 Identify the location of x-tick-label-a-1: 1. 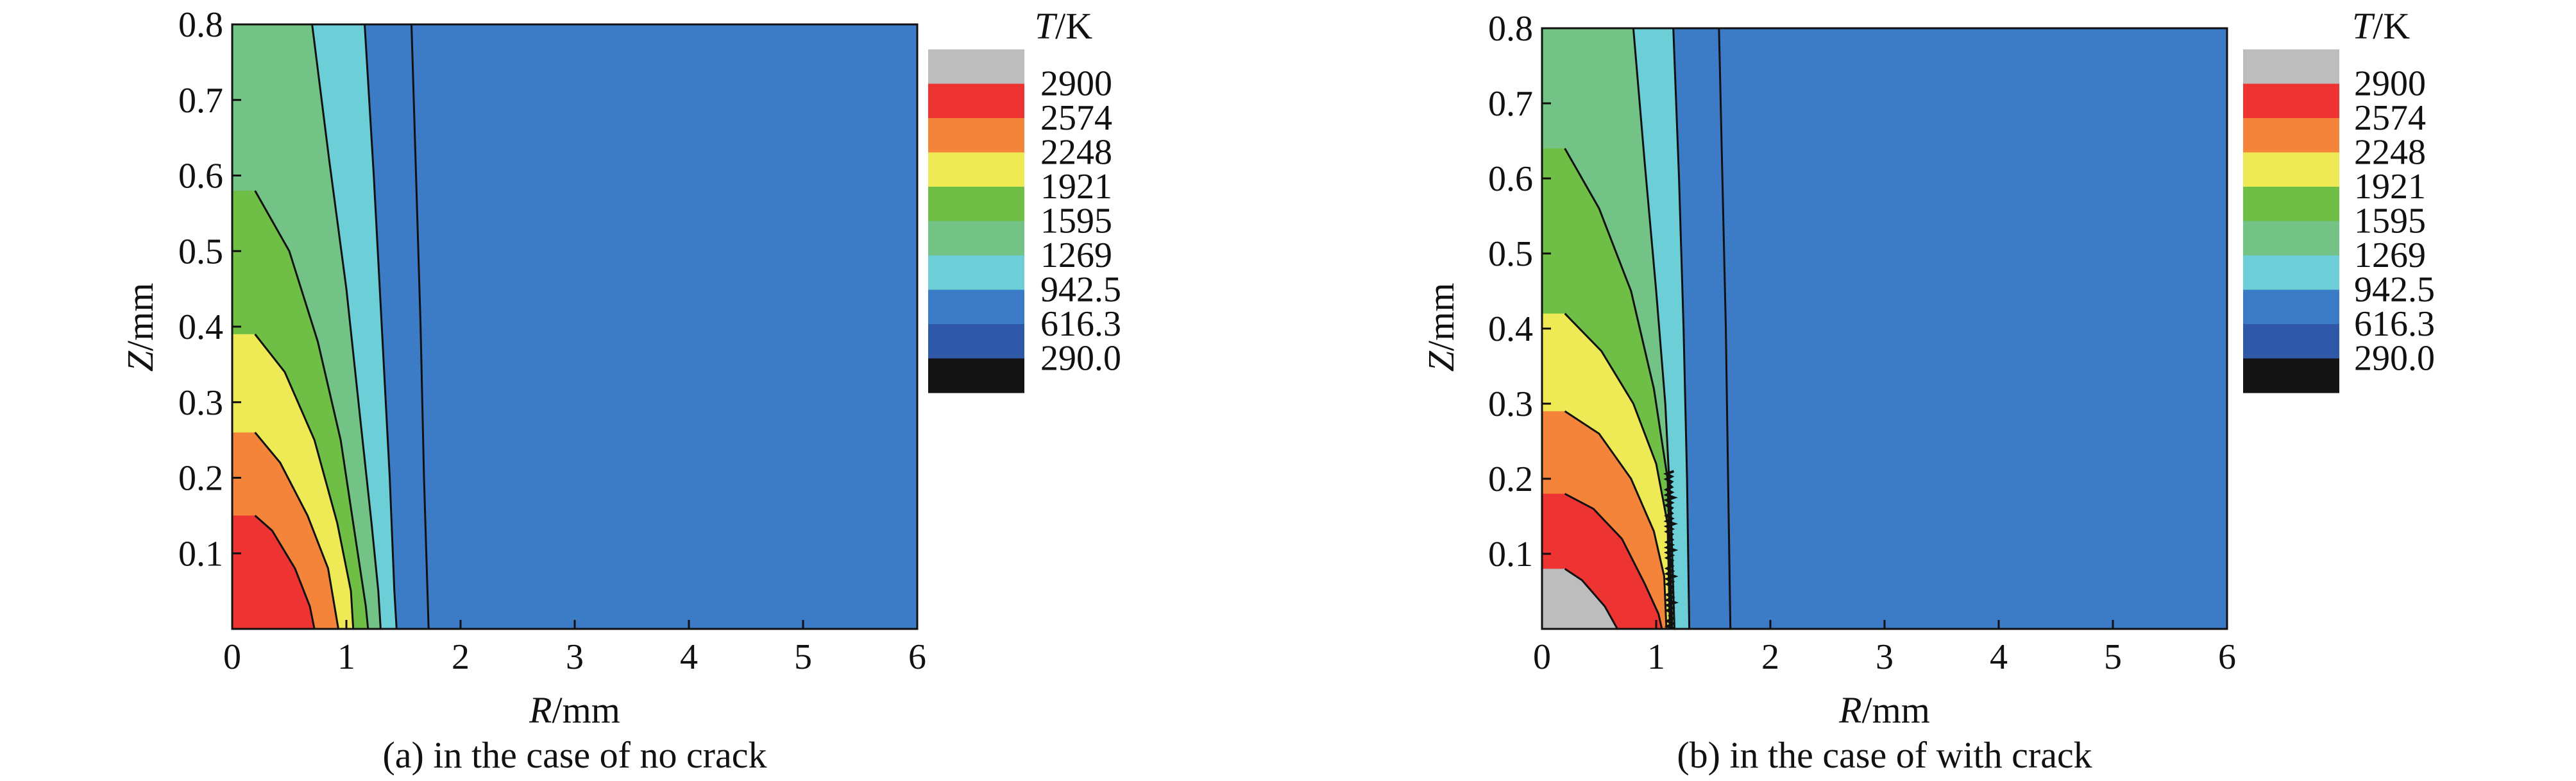
(346, 657).